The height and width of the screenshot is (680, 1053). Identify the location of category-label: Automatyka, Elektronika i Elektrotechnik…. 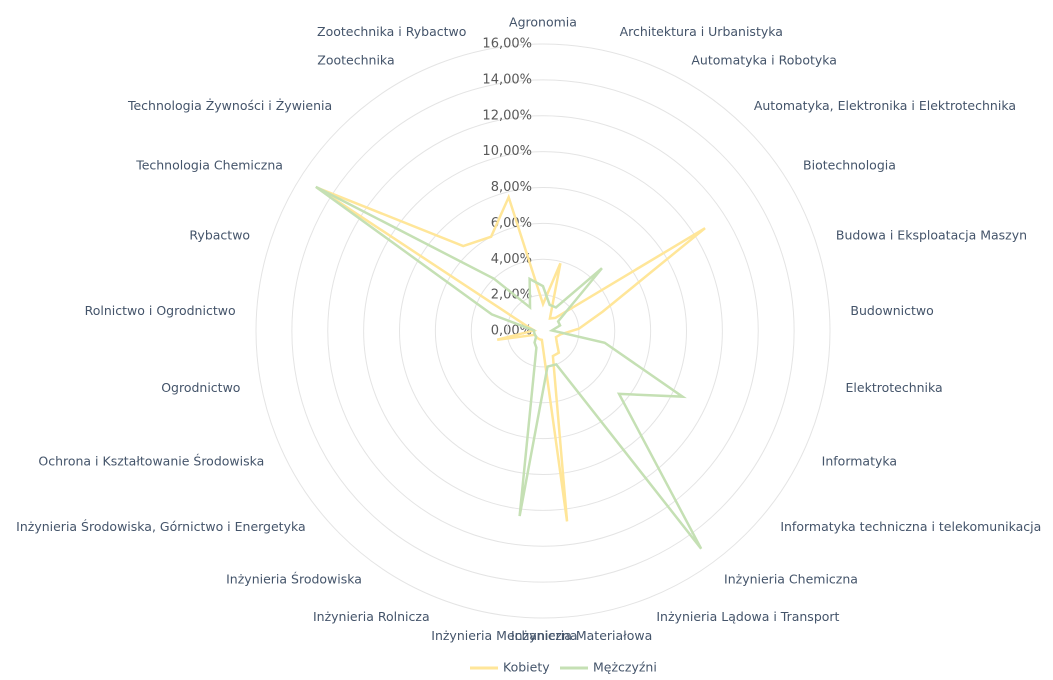
(885, 105).